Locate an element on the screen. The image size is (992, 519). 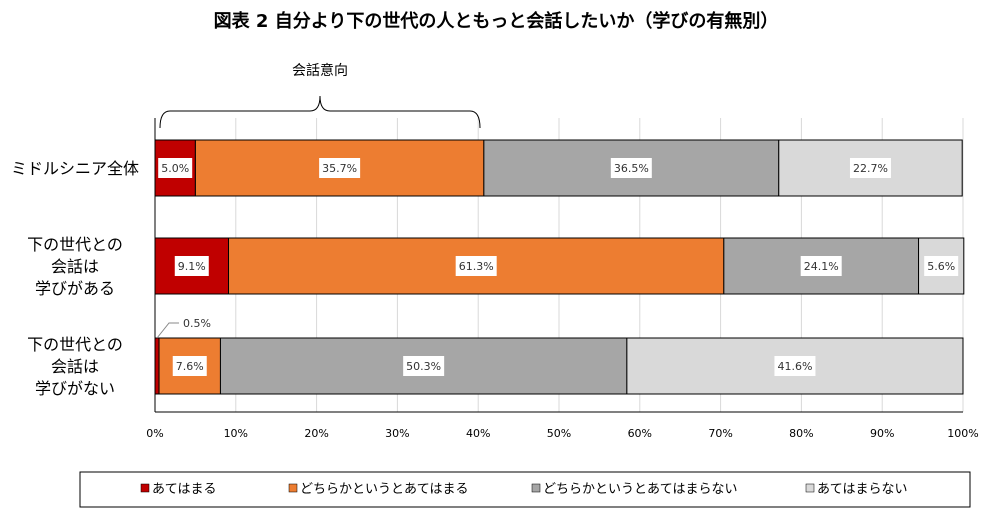
x-tick-label: 80% is located at coordinates (801, 433).